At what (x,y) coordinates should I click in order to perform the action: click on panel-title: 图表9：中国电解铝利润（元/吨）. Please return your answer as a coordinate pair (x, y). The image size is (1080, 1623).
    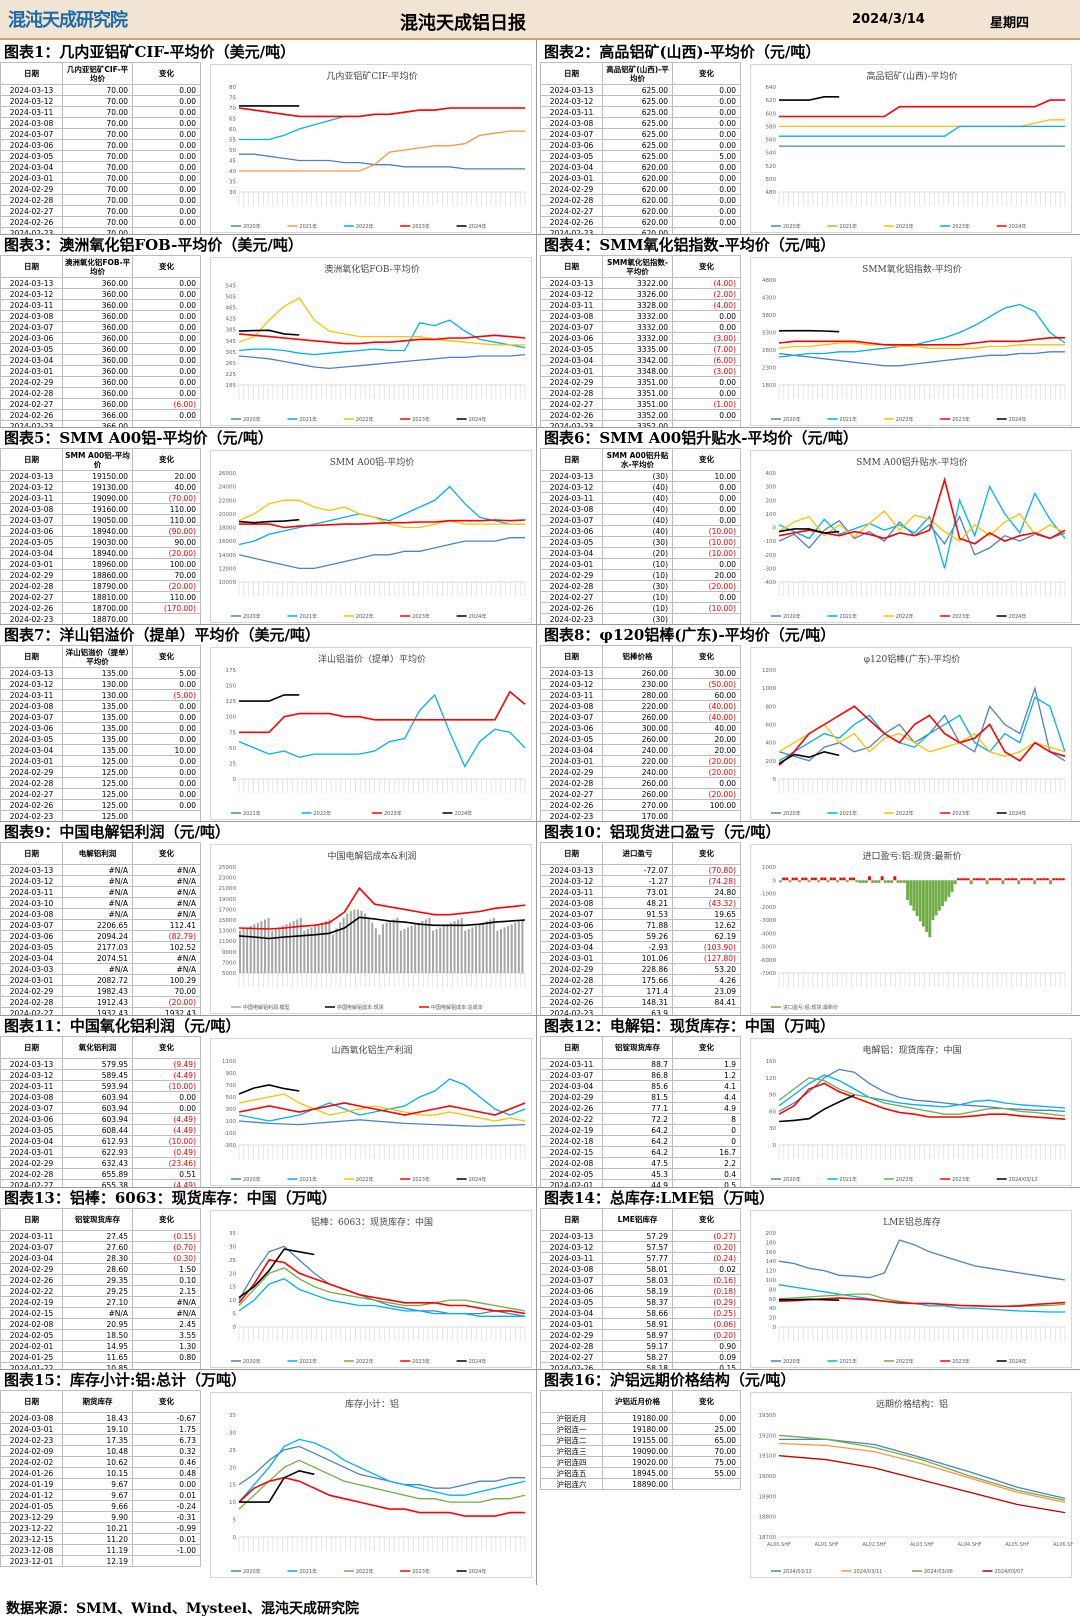
    Looking at the image, I should click on (117, 832).